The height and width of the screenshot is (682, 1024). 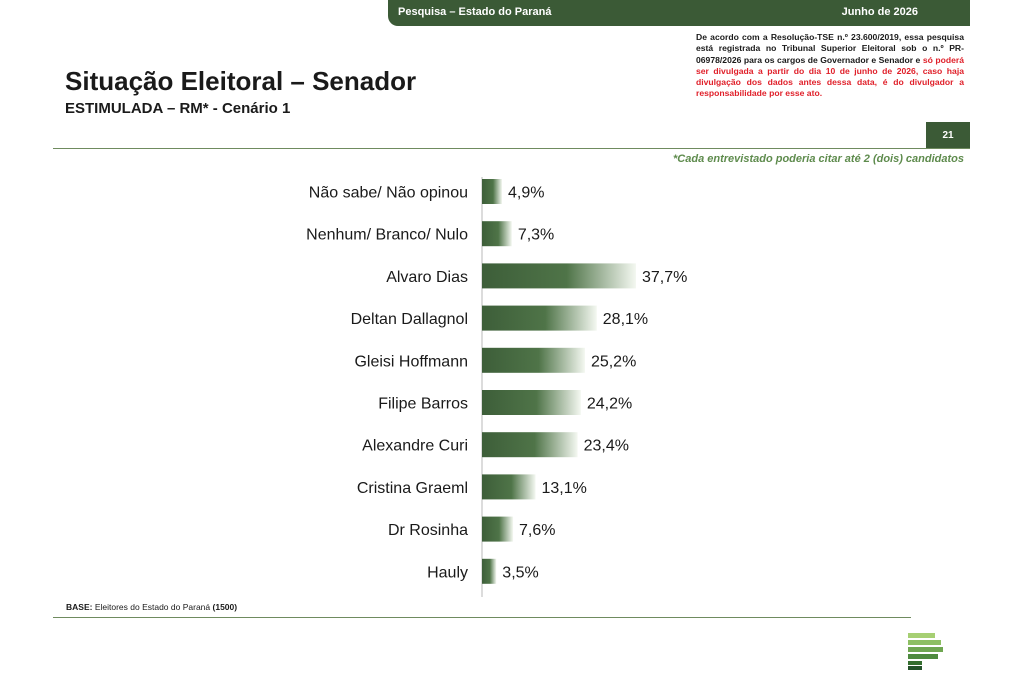 What do you see at coordinates (511, 148) in the screenshot?
I see `top-divider` at bounding box center [511, 148].